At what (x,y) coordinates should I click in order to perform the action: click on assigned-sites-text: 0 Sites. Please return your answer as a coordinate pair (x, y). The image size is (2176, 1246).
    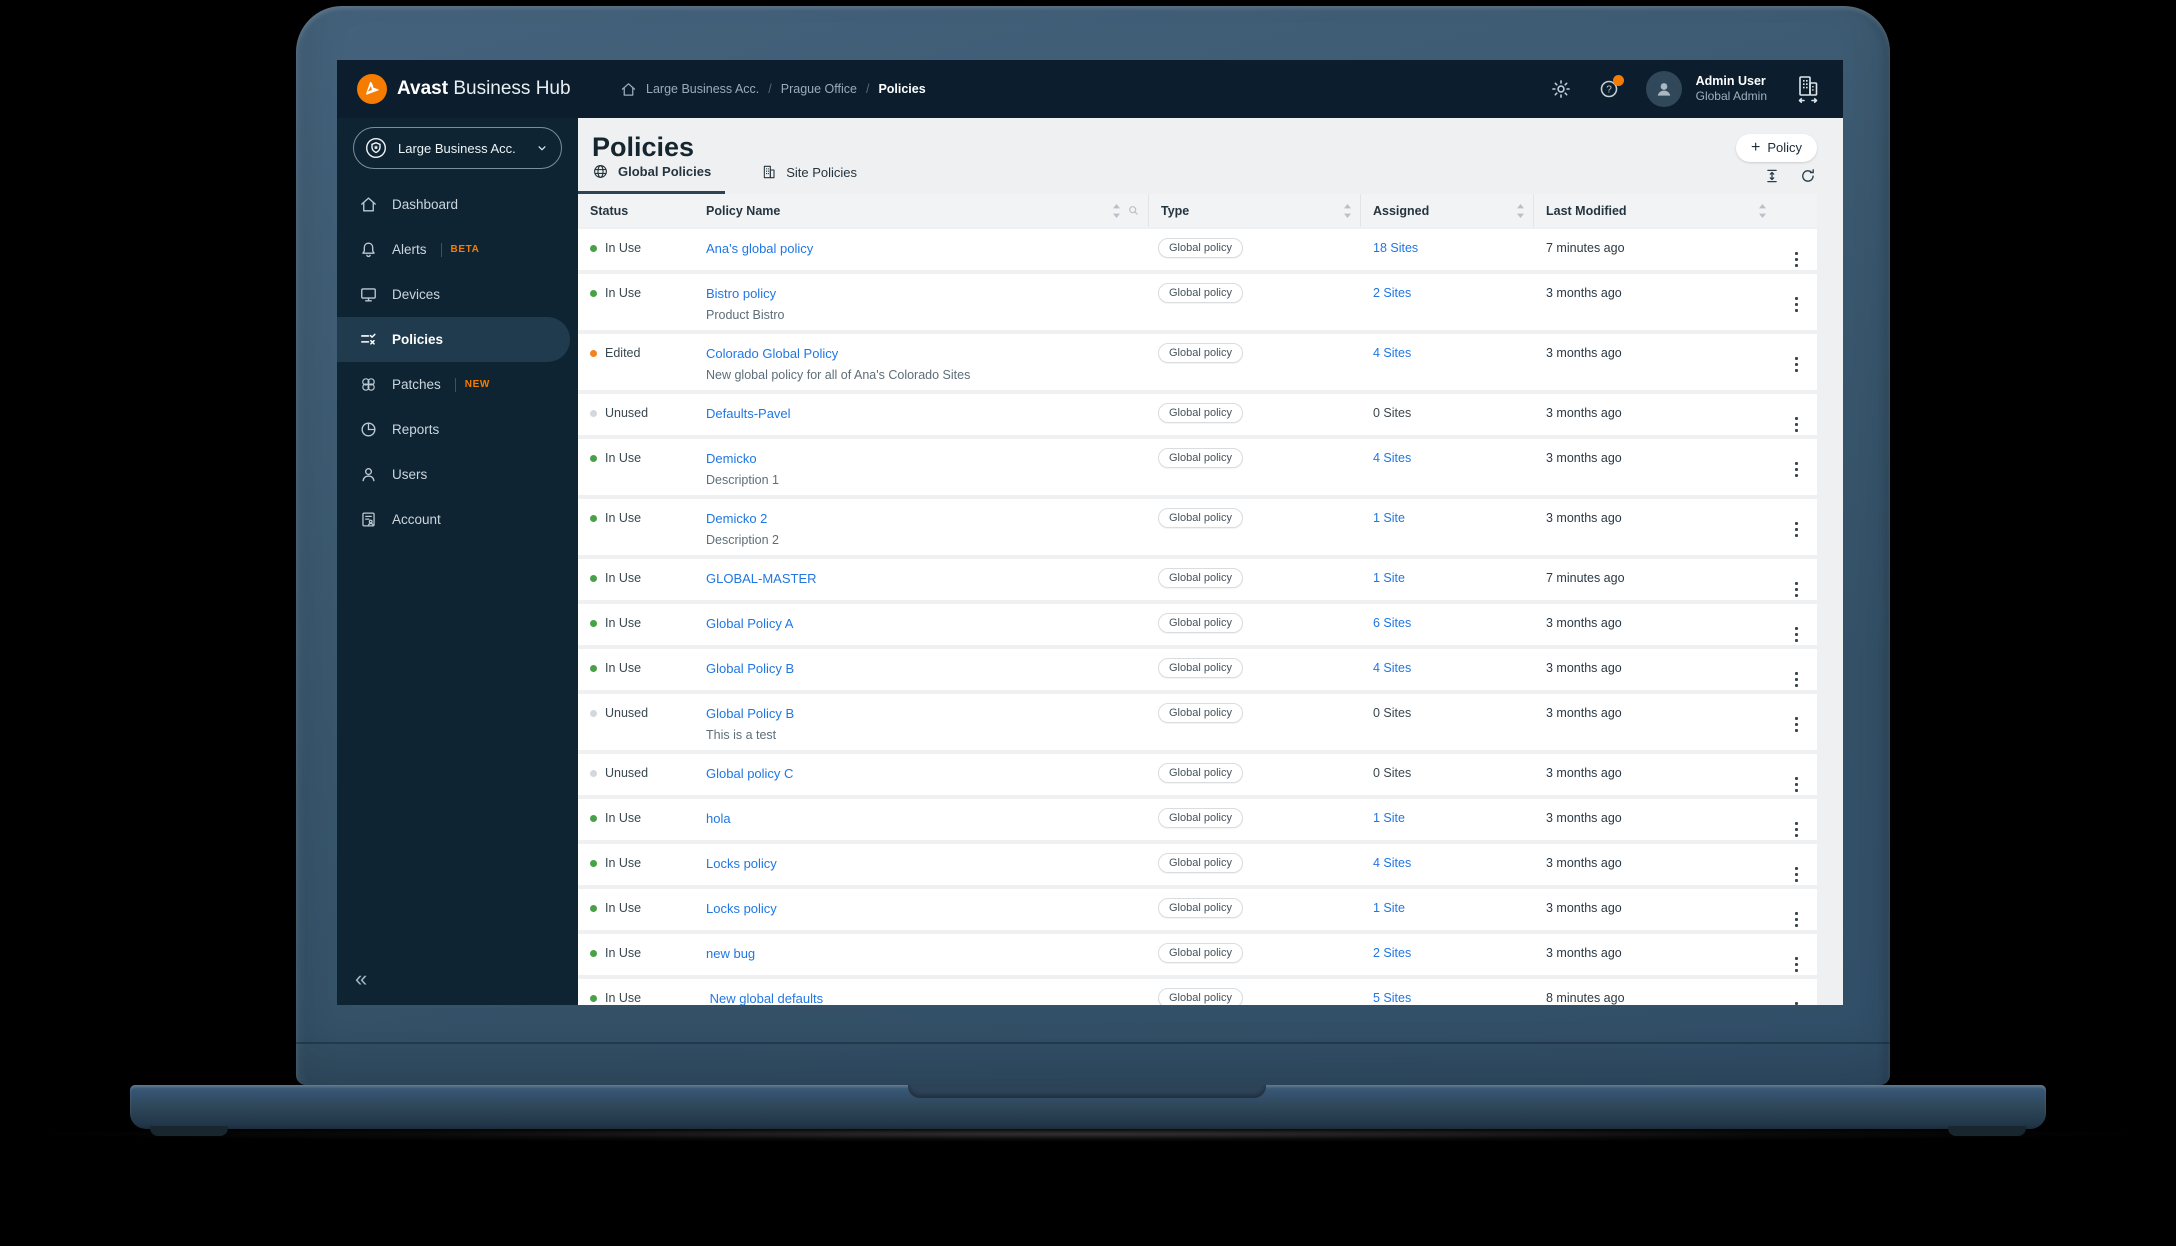
    Looking at the image, I should click on (1392, 713).